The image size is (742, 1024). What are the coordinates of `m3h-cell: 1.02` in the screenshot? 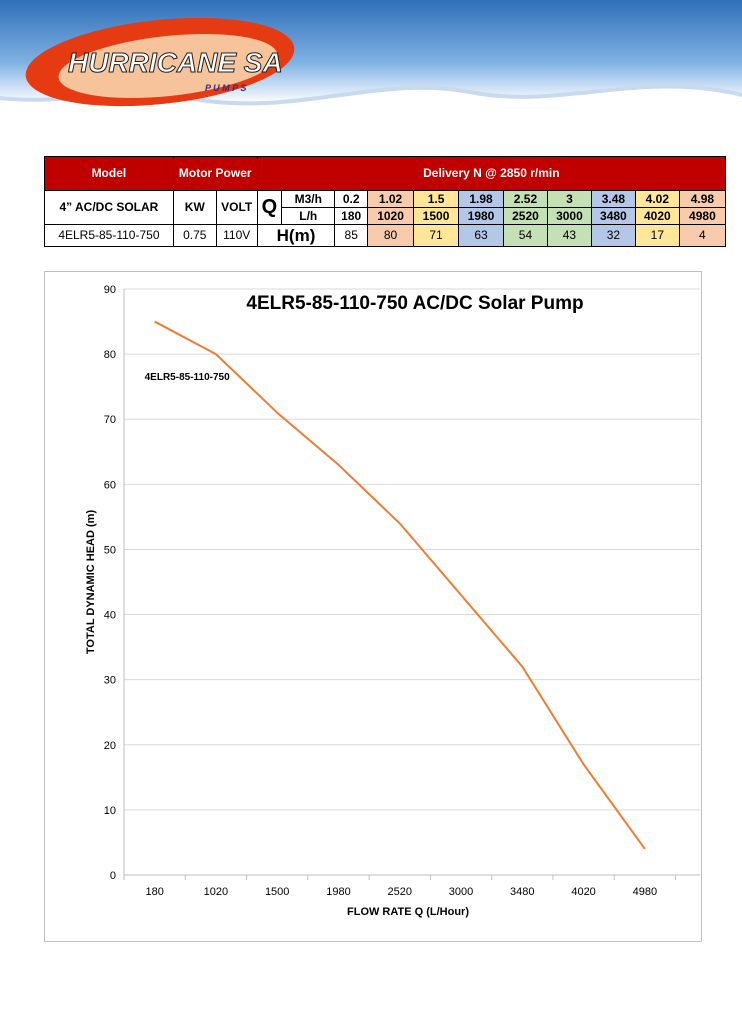 It's located at (391, 199).